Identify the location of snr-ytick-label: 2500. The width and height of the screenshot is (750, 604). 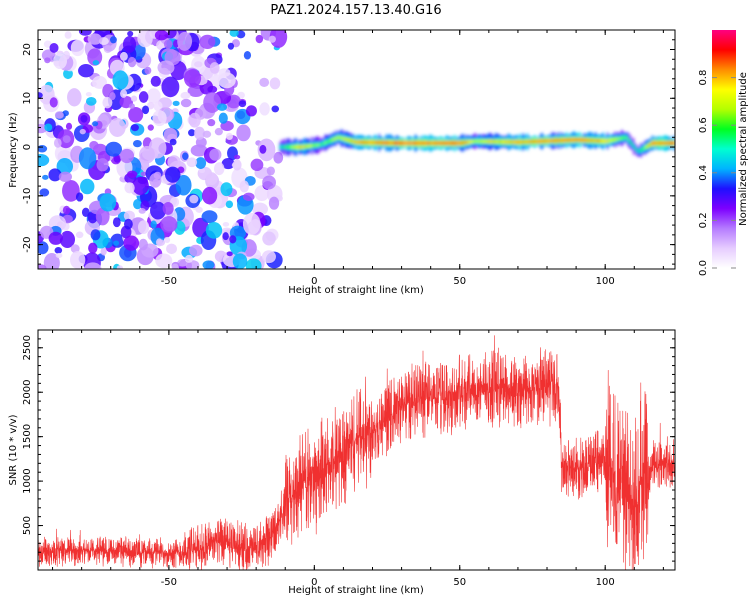
(27, 347).